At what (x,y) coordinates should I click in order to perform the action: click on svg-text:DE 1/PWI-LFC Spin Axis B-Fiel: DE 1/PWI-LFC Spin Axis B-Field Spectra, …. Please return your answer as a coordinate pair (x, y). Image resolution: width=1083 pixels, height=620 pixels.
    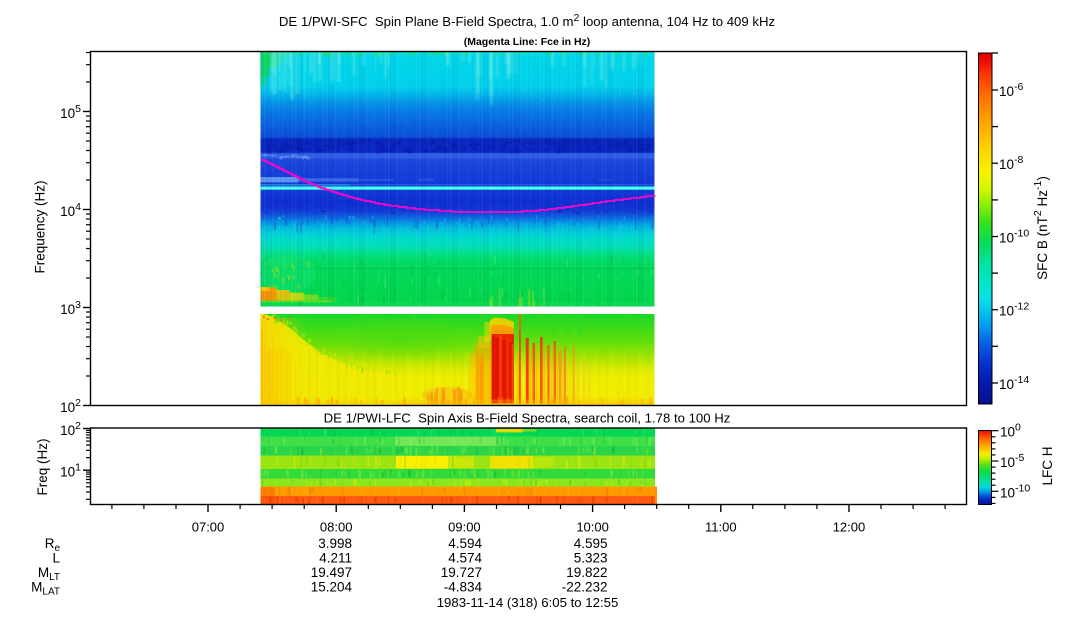
    Looking at the image, I should click on (527, 418).